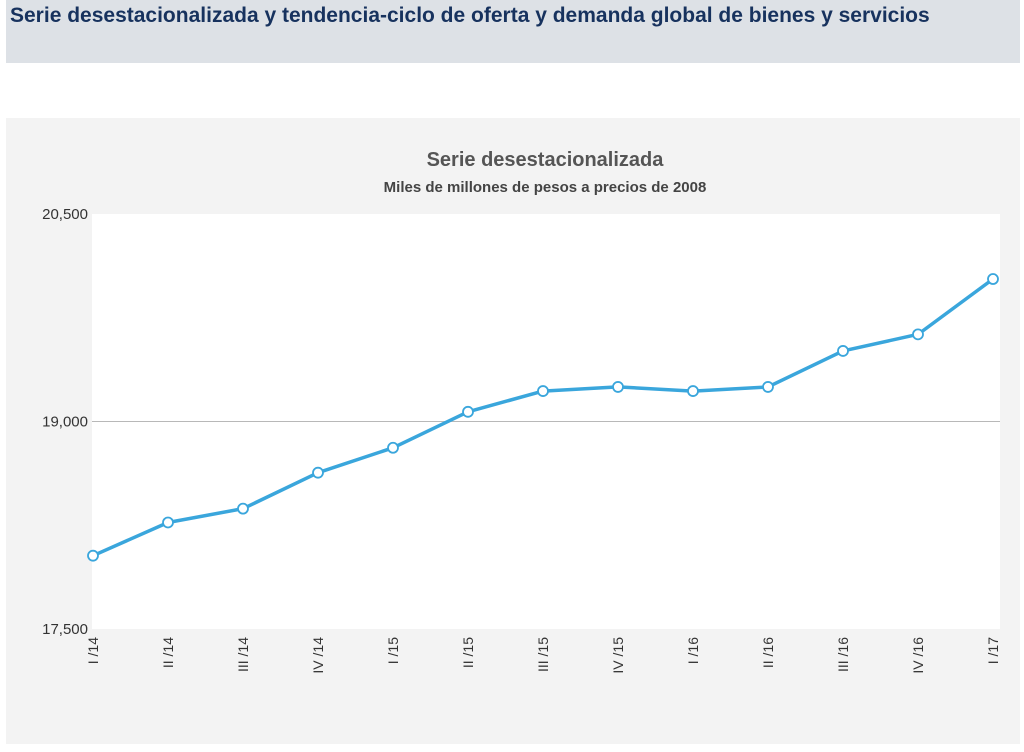 The height and width of the screenshot is (752, 1024). Describe the element at coordinates (468, 652) in the screenshot. I see `x-tick-label: II /15` at that location.